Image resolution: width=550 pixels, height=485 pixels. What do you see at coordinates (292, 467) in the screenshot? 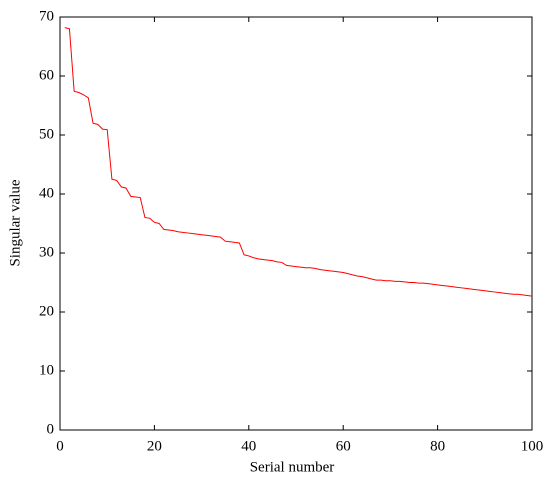
I see `x-axis-label: Serial number` at bounding box center [292, 467].